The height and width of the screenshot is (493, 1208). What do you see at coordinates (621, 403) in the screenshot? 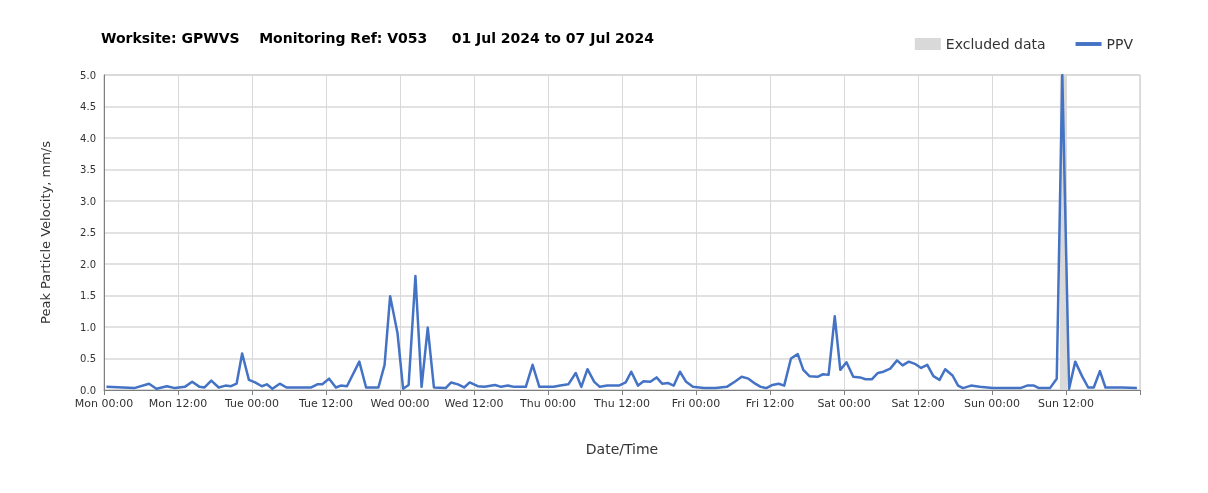
I see `x-tick-label: Thu 12:00` at bounding box center [621, 403].